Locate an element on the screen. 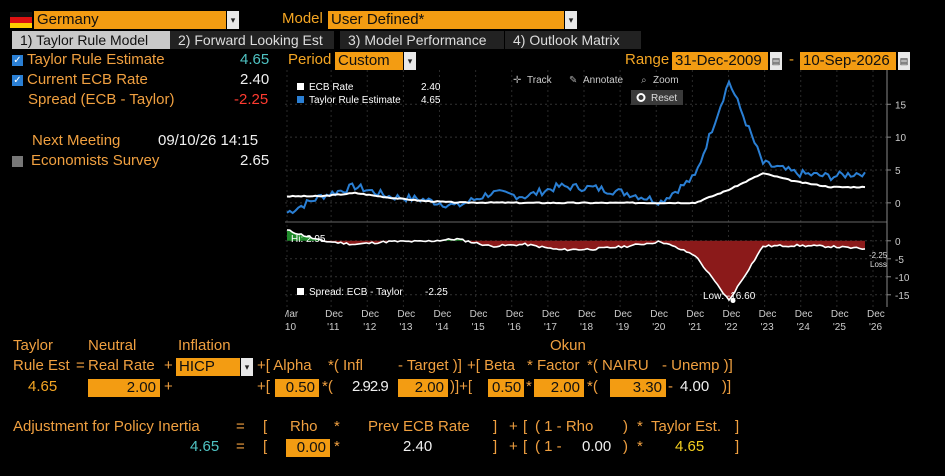 The width and height of the screenshot is (945, 476). spread-area is located at coordinates (576, 266).